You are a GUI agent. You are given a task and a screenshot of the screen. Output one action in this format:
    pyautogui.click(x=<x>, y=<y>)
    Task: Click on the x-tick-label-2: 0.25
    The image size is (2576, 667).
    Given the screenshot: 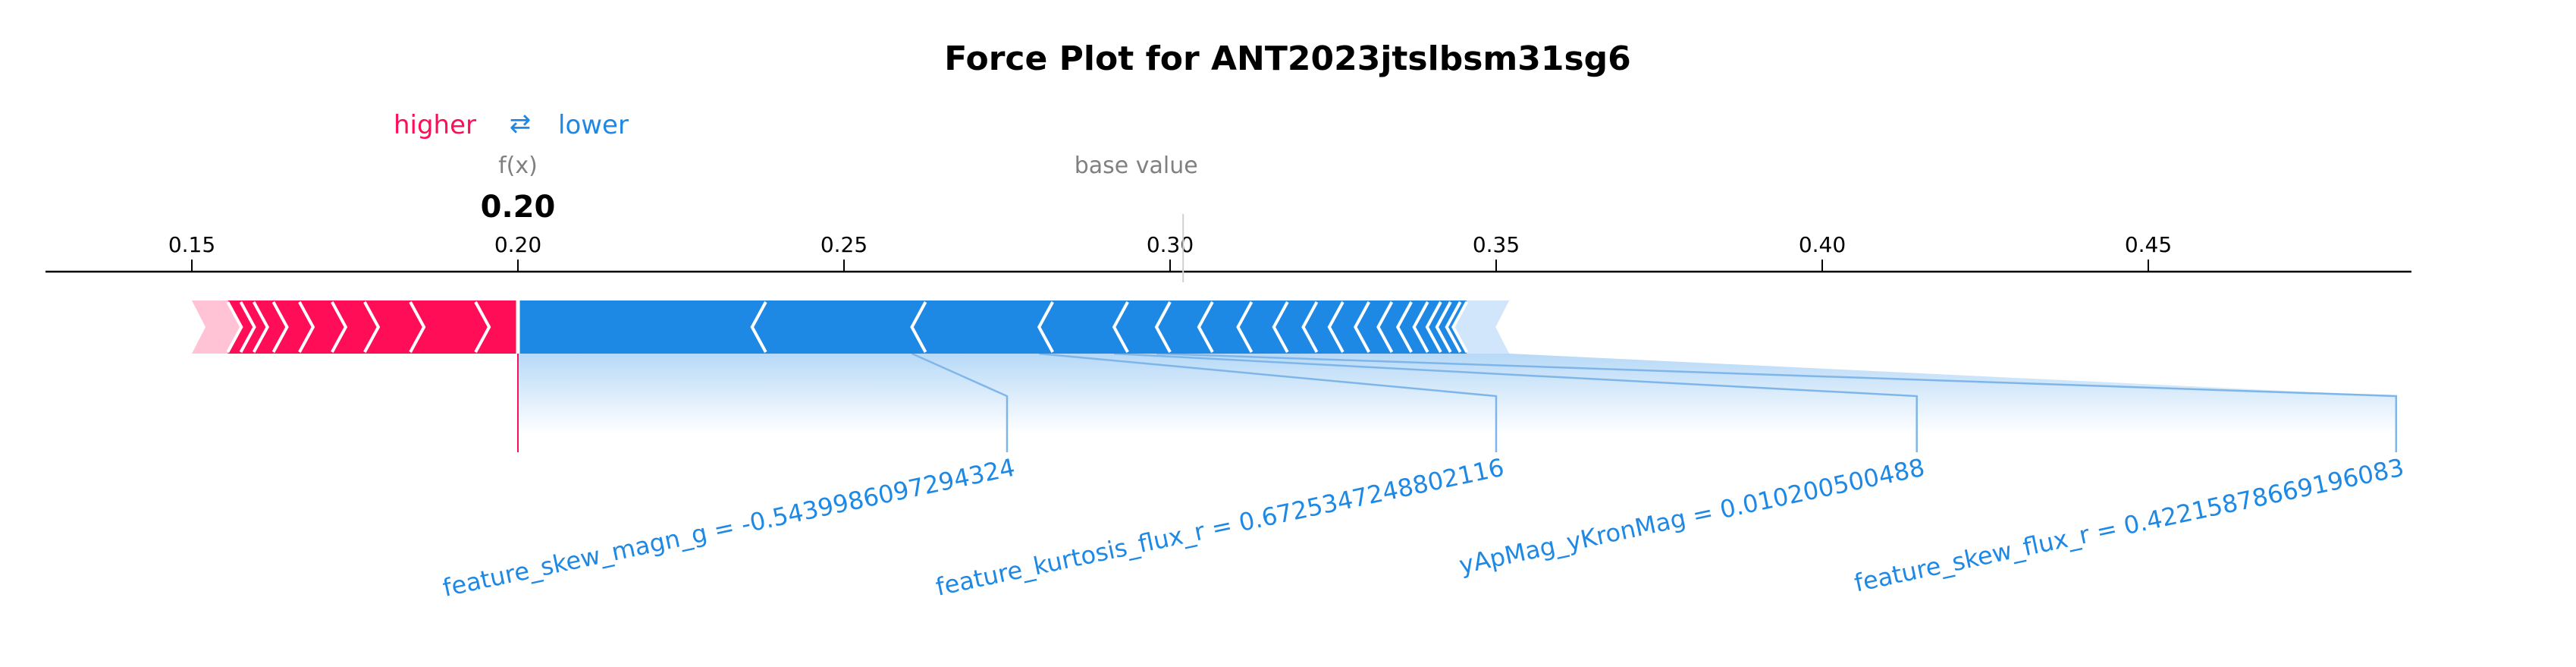 What is the action you would take?
    pyautogui.click(x=844, y=245)
    